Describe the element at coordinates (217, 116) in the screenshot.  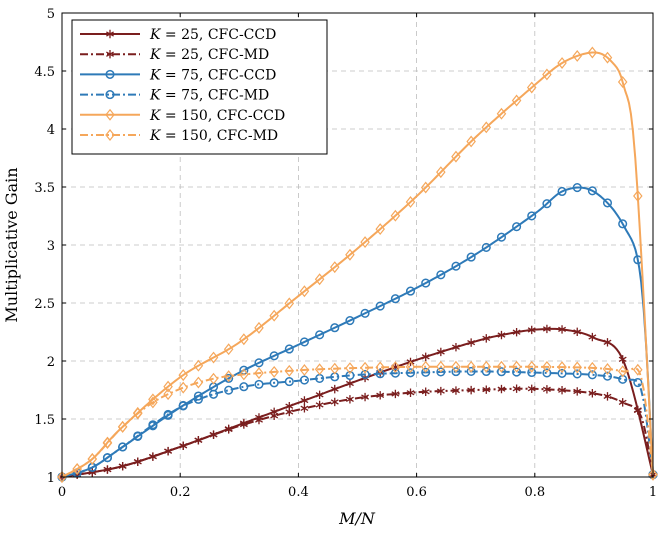
I see `legend-label: K = 150, CFC-CCD` at that location.